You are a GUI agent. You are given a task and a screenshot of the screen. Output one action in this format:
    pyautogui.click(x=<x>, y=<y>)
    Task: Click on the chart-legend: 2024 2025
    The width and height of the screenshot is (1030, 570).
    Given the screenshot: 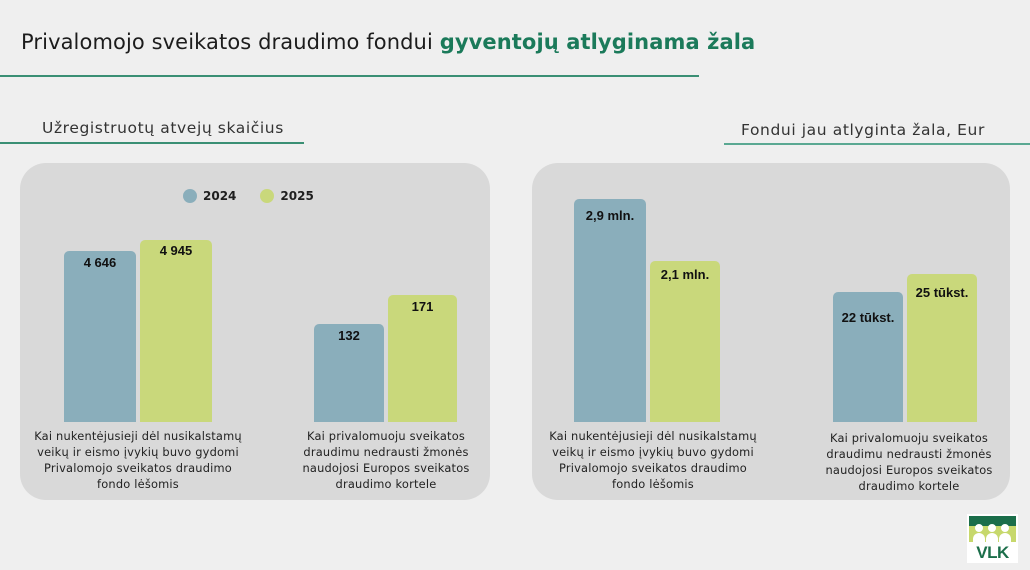 What is the action you would take?
    pyautogui.click(x=260, y=196)
    